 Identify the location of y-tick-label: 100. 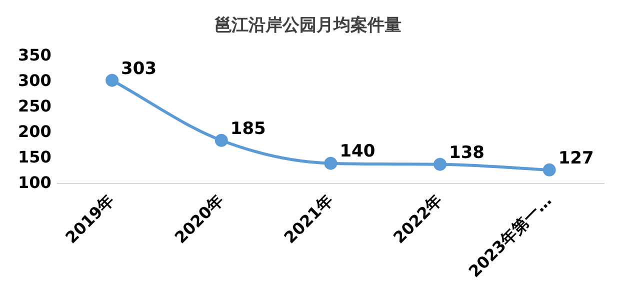
(35, 182).